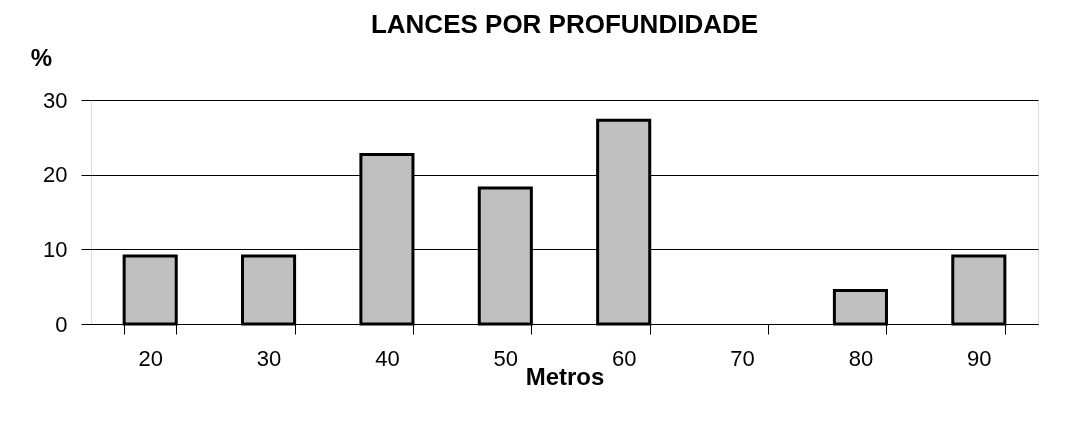 Image resolution: width=1083 pixels, height=439 pixels. What do you see at coordinates (55, 100) in the screenshot?
I see `y-tick-label: 30` at bounding box center [55, 100].